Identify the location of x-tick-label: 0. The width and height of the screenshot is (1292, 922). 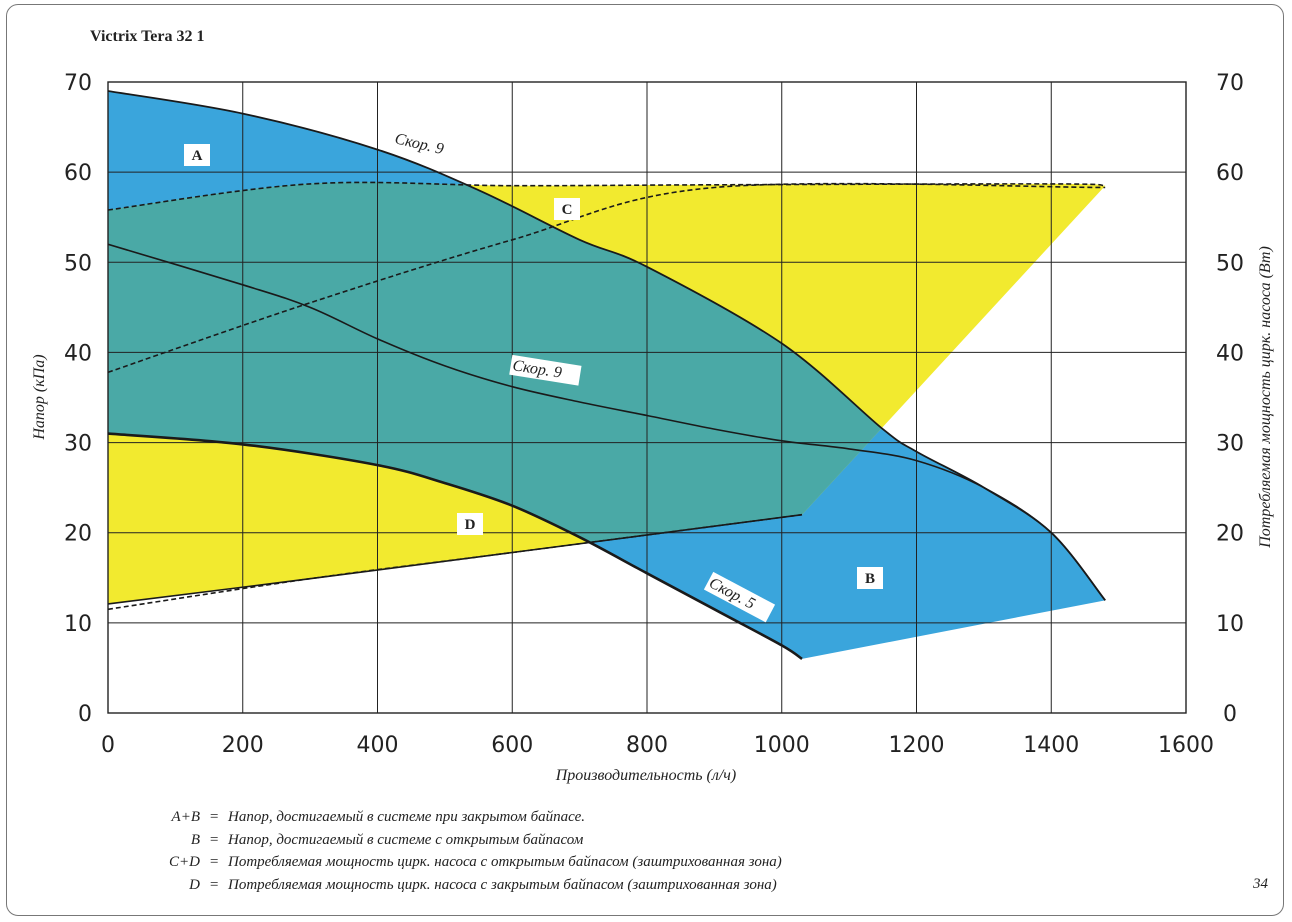
(108, 745).